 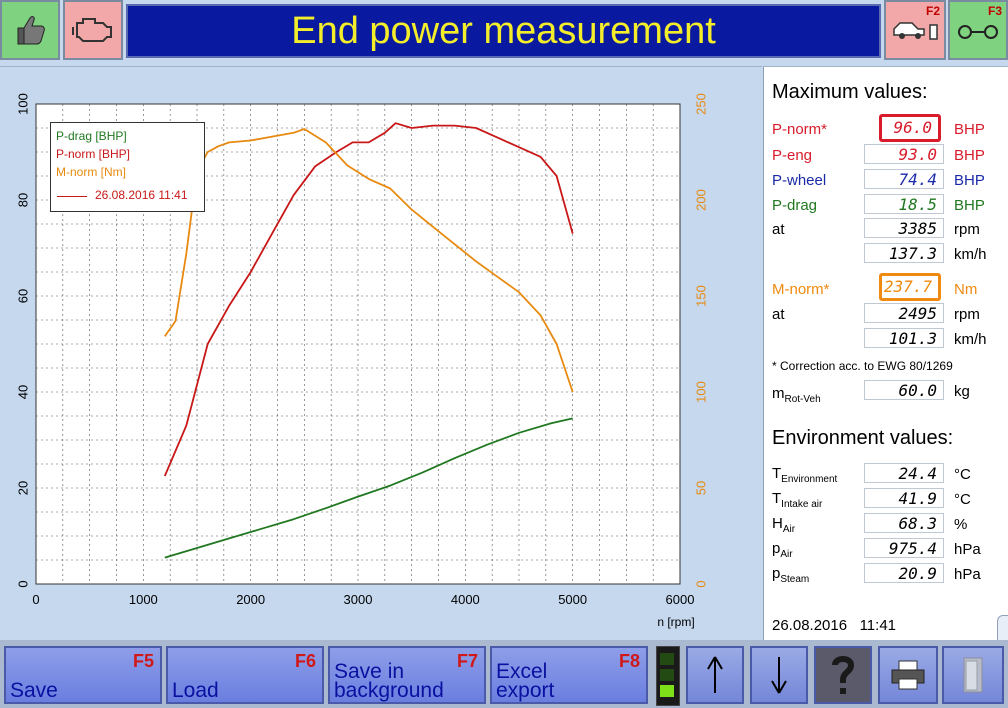 I want to click on label-p-wheel: P-wheel, so click(x=799, y=180).